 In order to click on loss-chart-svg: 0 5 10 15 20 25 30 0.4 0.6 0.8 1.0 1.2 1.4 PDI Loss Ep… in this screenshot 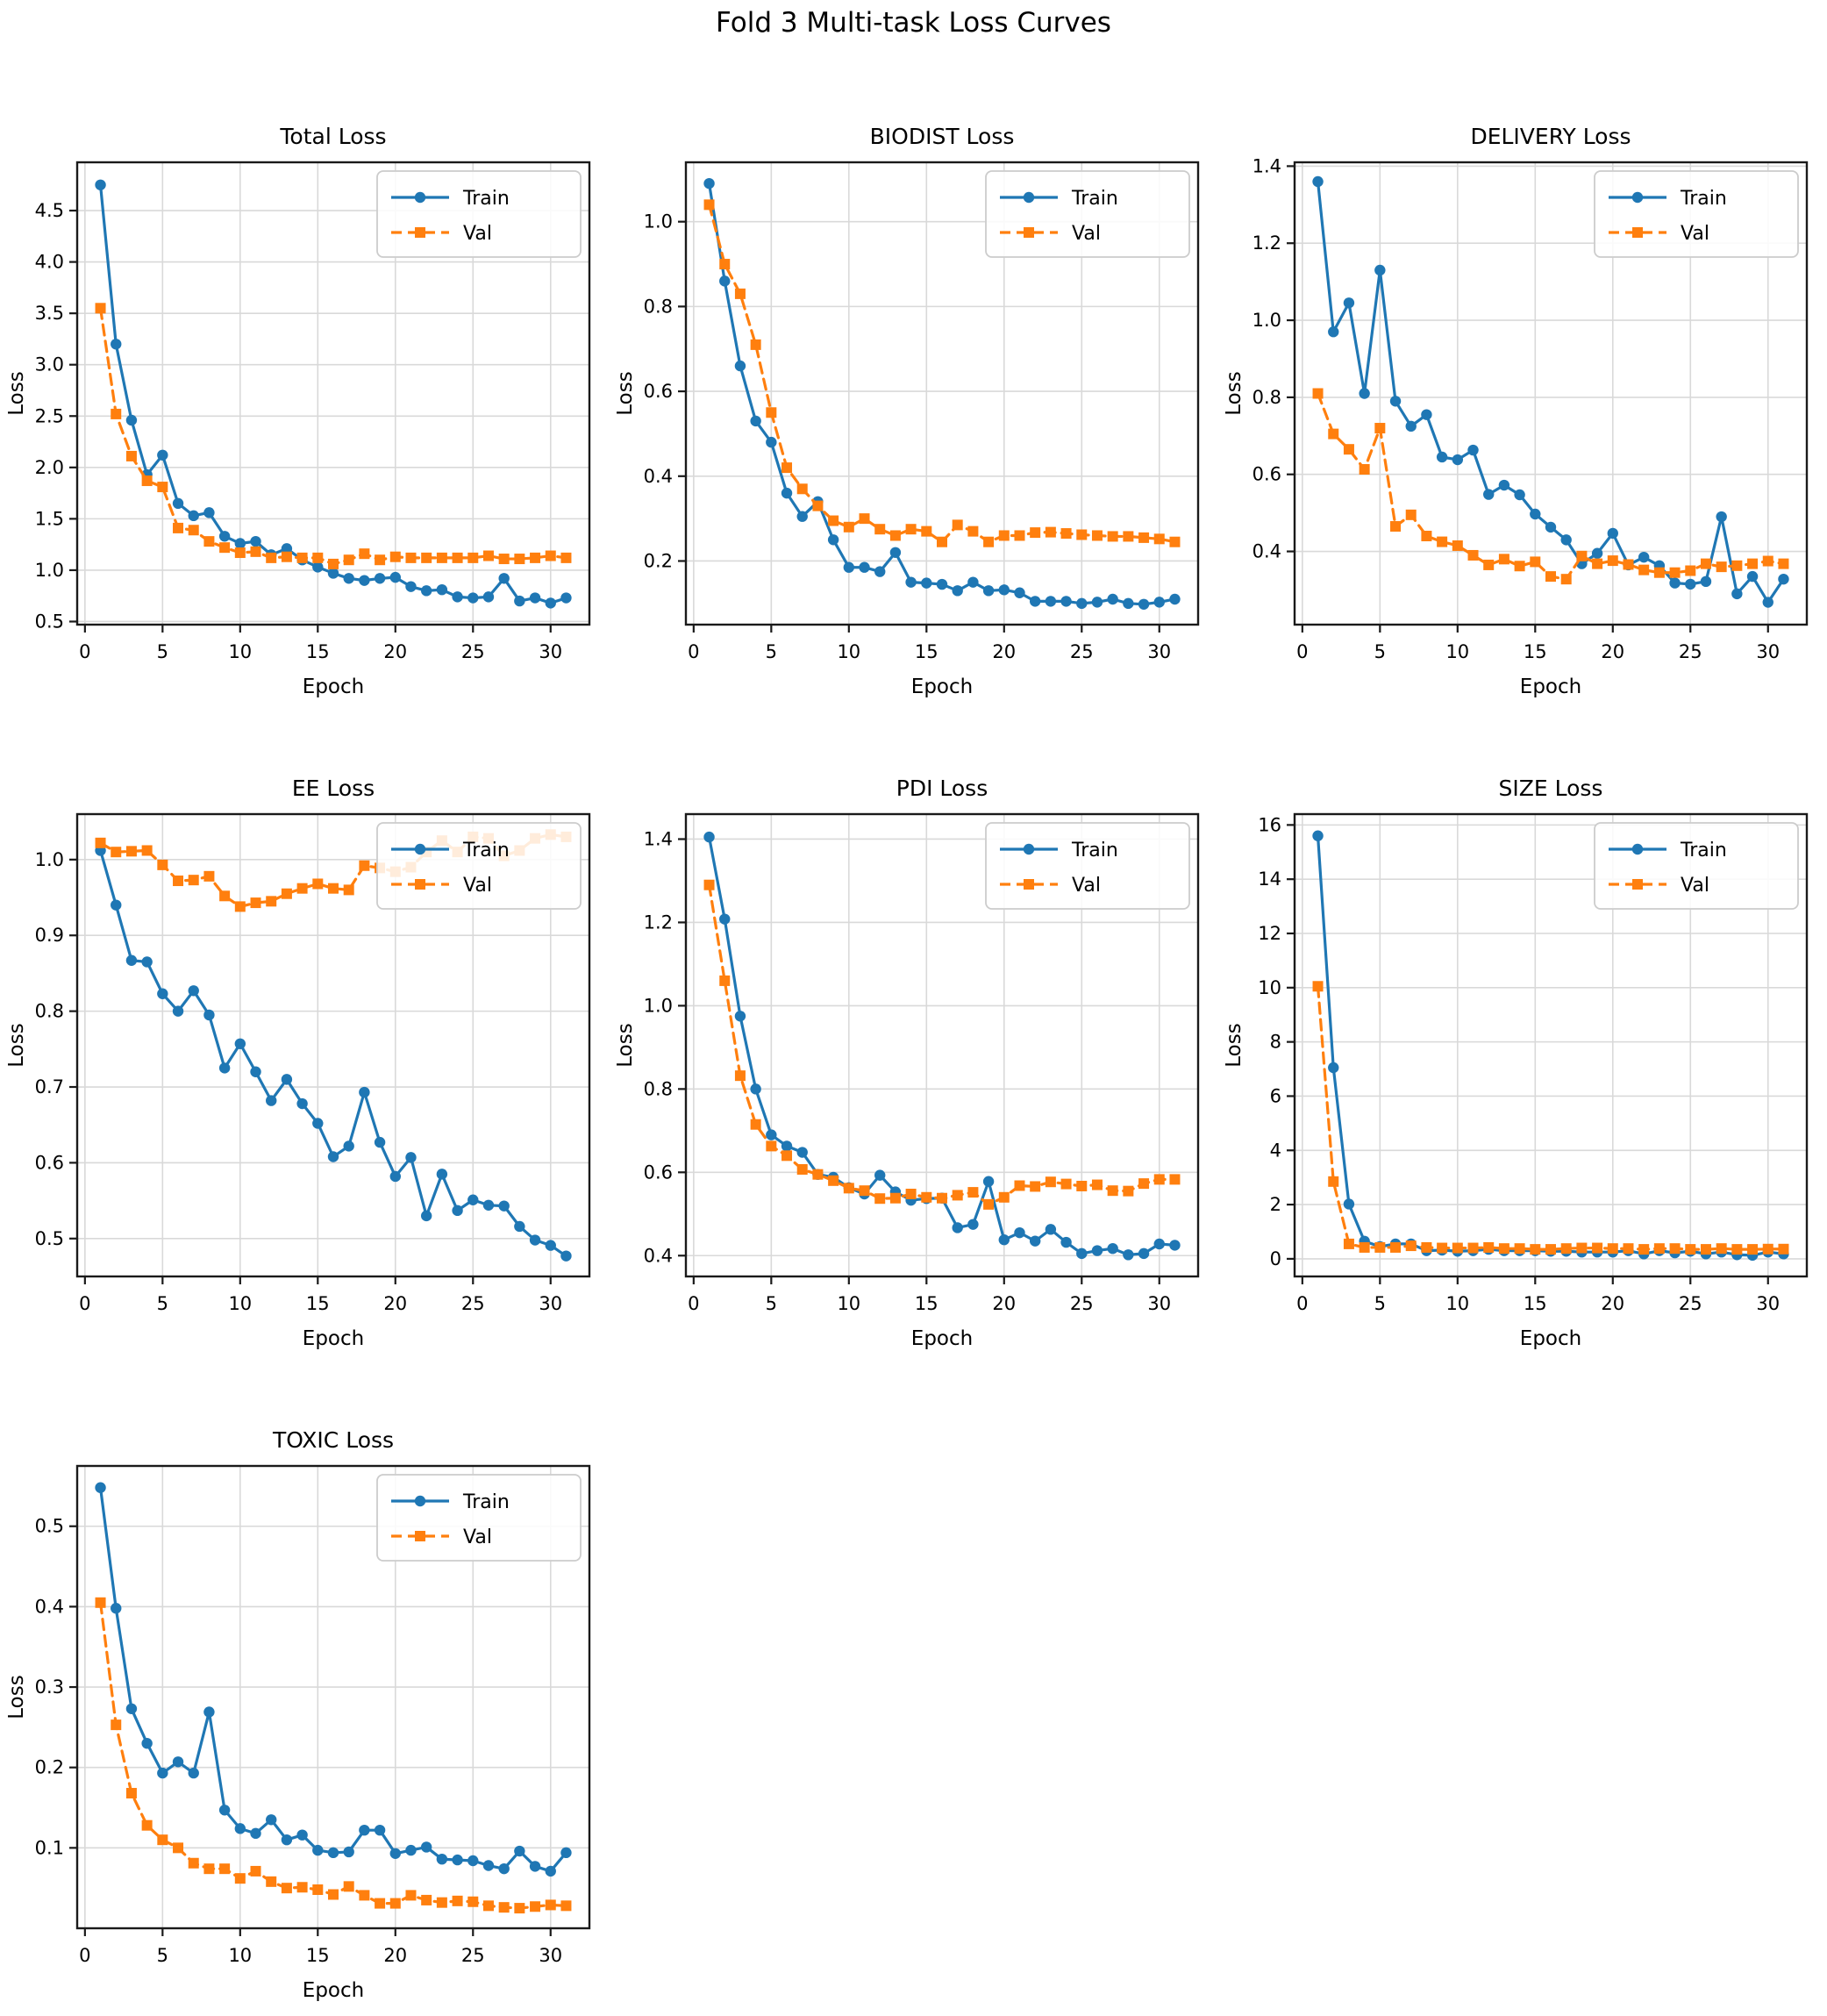, I will do `click(907, 1063)`.